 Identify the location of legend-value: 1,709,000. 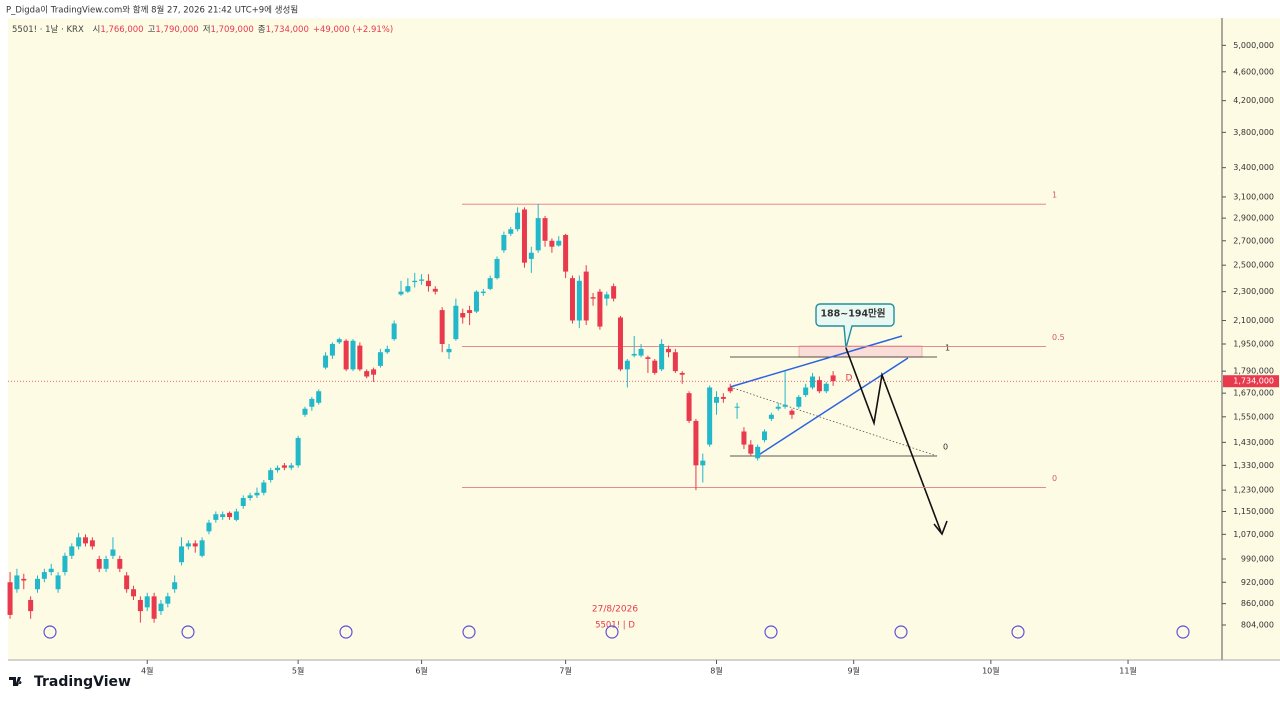
(232, 30).